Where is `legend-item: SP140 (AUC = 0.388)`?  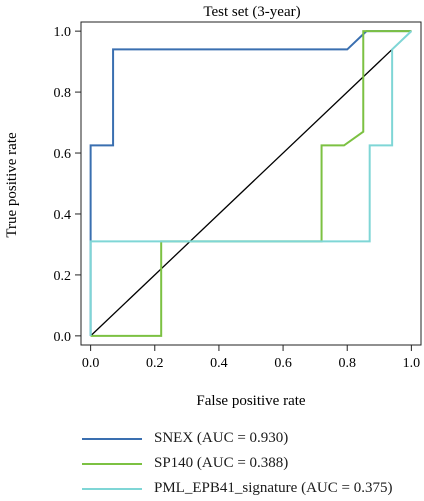 legend-item: SP140 (AUC = 0.388) is located at coordinates (237, 463).